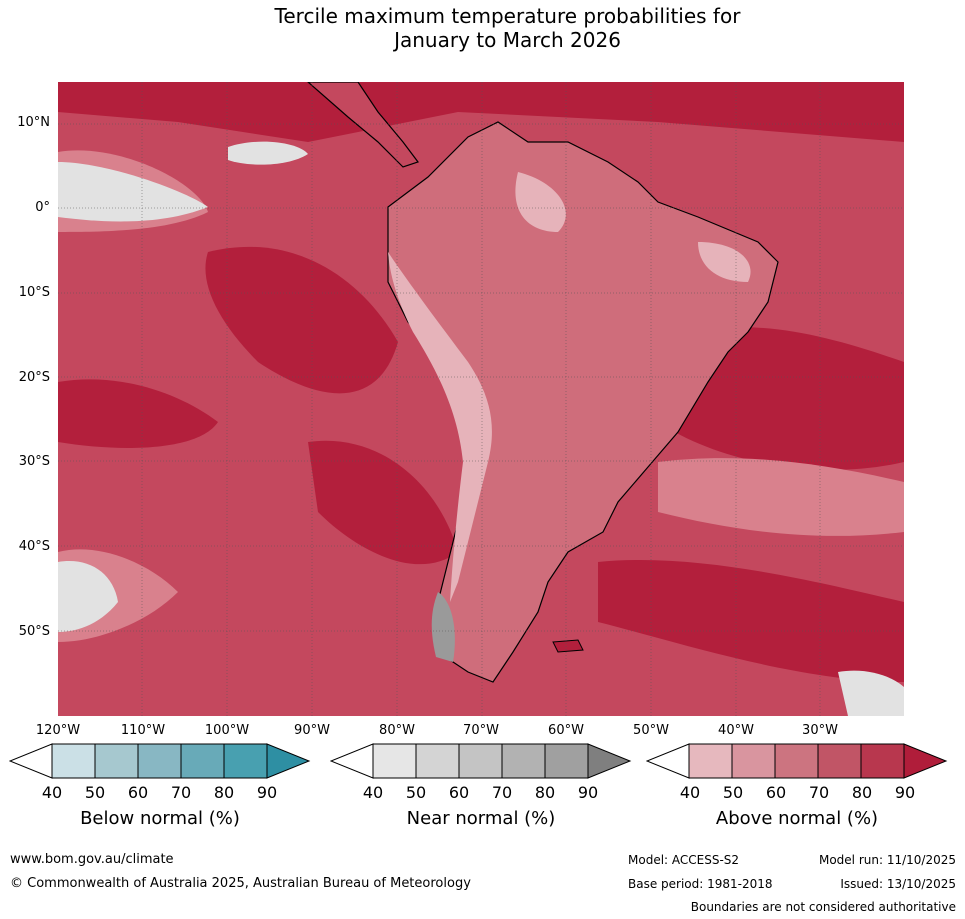 The height and width of the screenshot is (919, 965). I want to click on model-run-text: Model run: 11/10/2025, so click(887, 860).